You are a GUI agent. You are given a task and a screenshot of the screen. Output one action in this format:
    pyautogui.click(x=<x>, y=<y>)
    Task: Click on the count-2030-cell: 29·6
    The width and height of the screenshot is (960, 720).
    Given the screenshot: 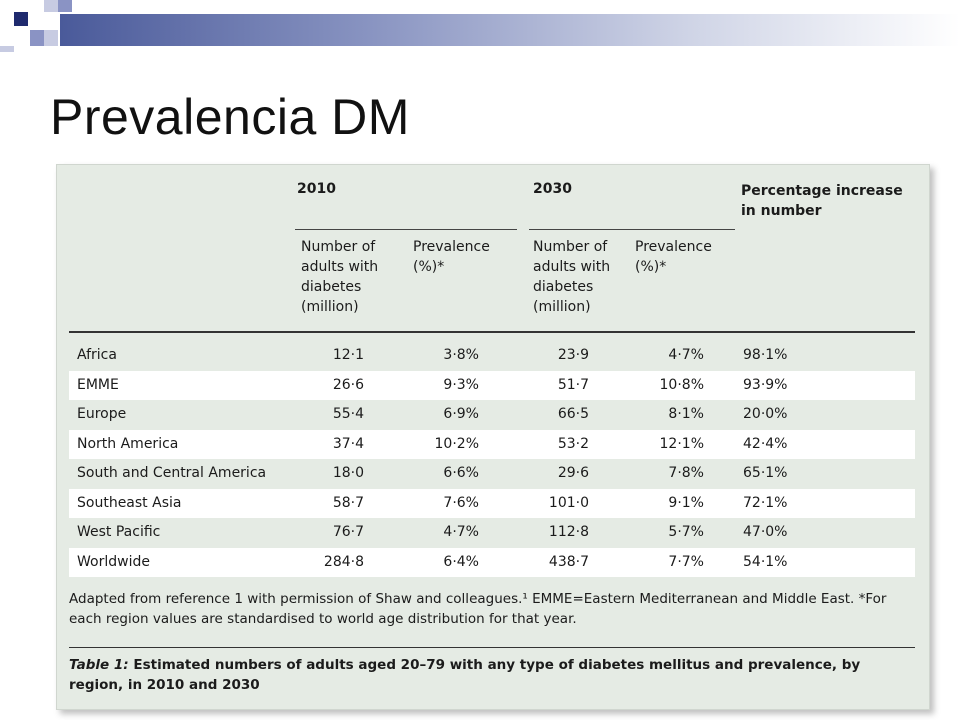 What is the action you would take?
    pyautogui.click(x=573, y=473)
    